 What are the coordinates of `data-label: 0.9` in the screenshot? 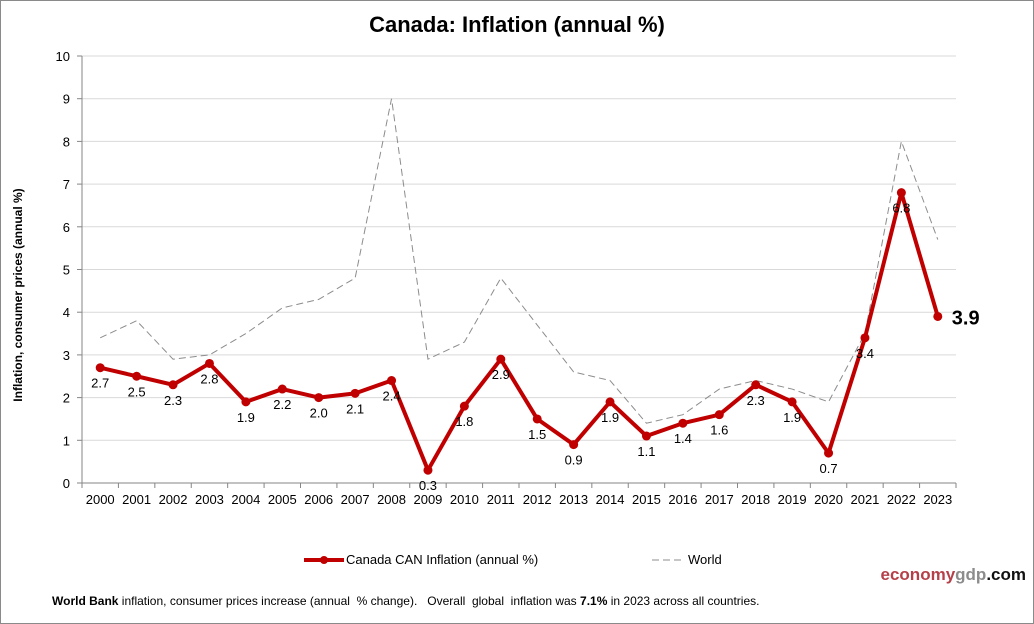 It's located at (574, 460).